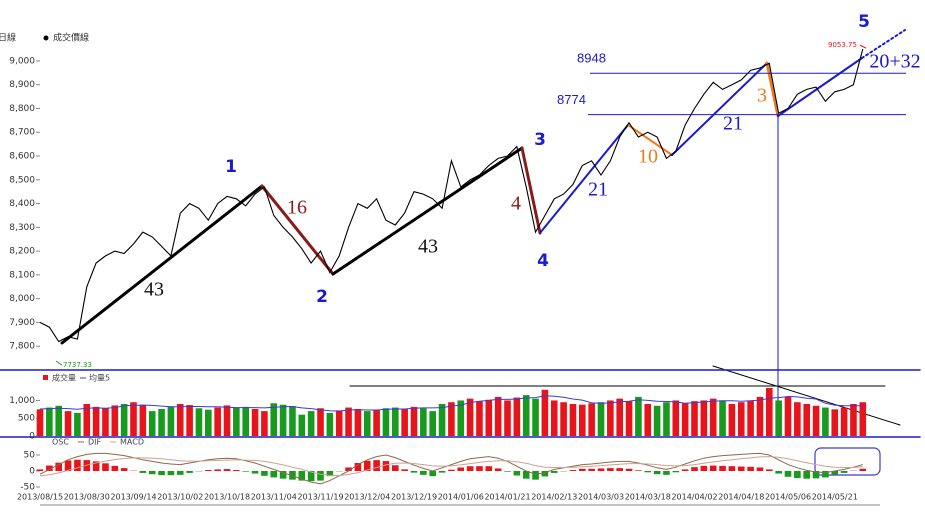  What do you see at coordinates (806, 395) in the screenshot?
I see `volume-line` at bounding box center [806, 395].